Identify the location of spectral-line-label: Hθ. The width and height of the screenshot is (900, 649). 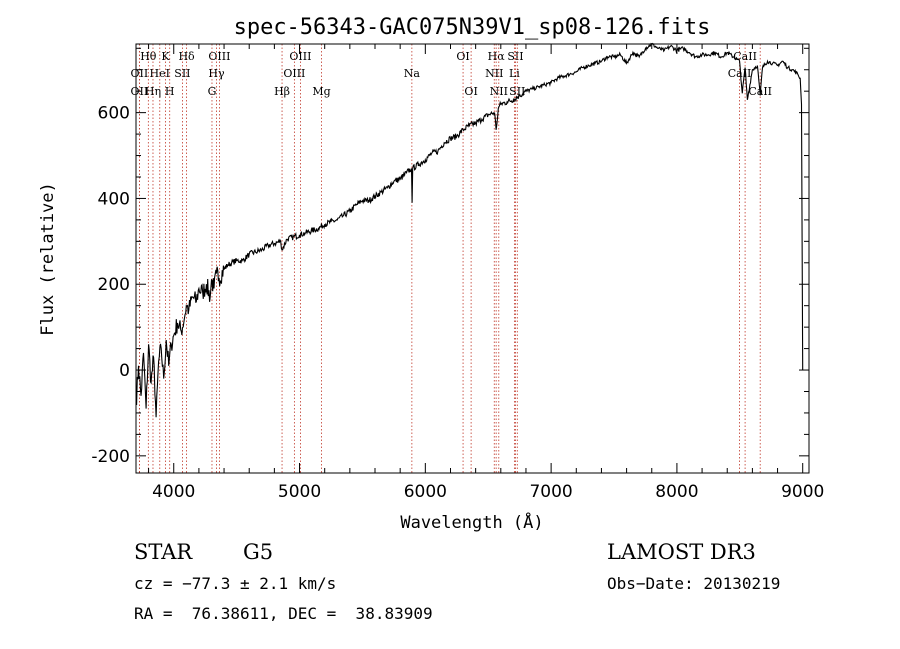
(148, 56).